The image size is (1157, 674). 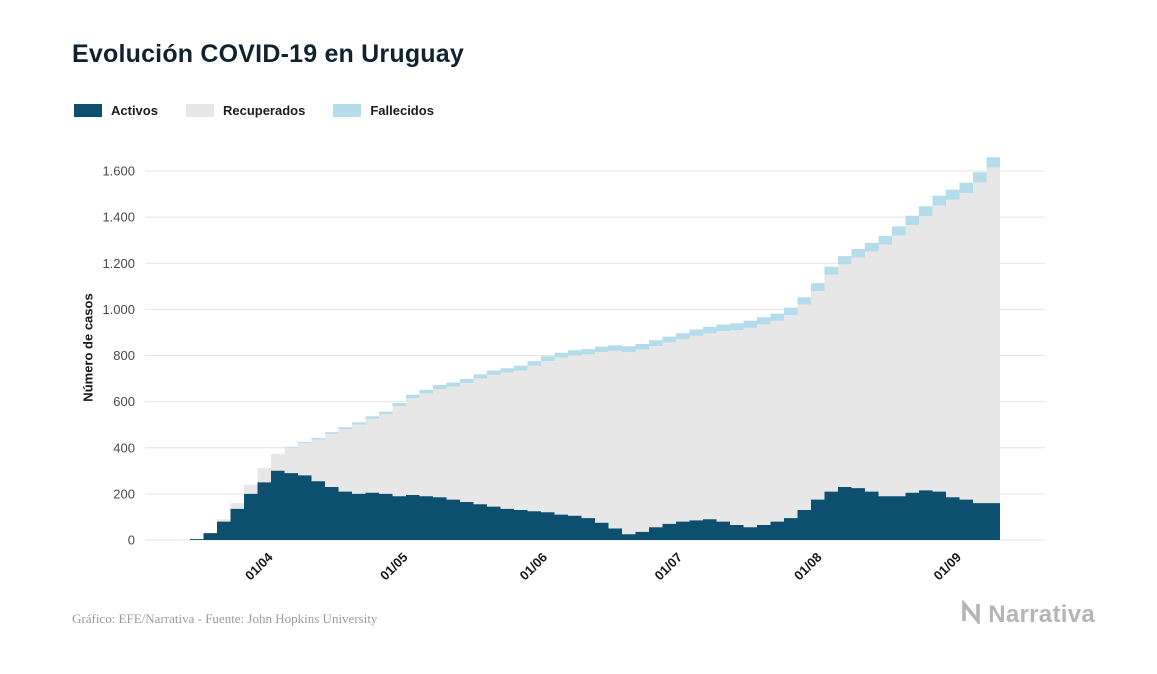 I want to click on legend-item-recuperados: Recuperados, so click(x=245, y=110).